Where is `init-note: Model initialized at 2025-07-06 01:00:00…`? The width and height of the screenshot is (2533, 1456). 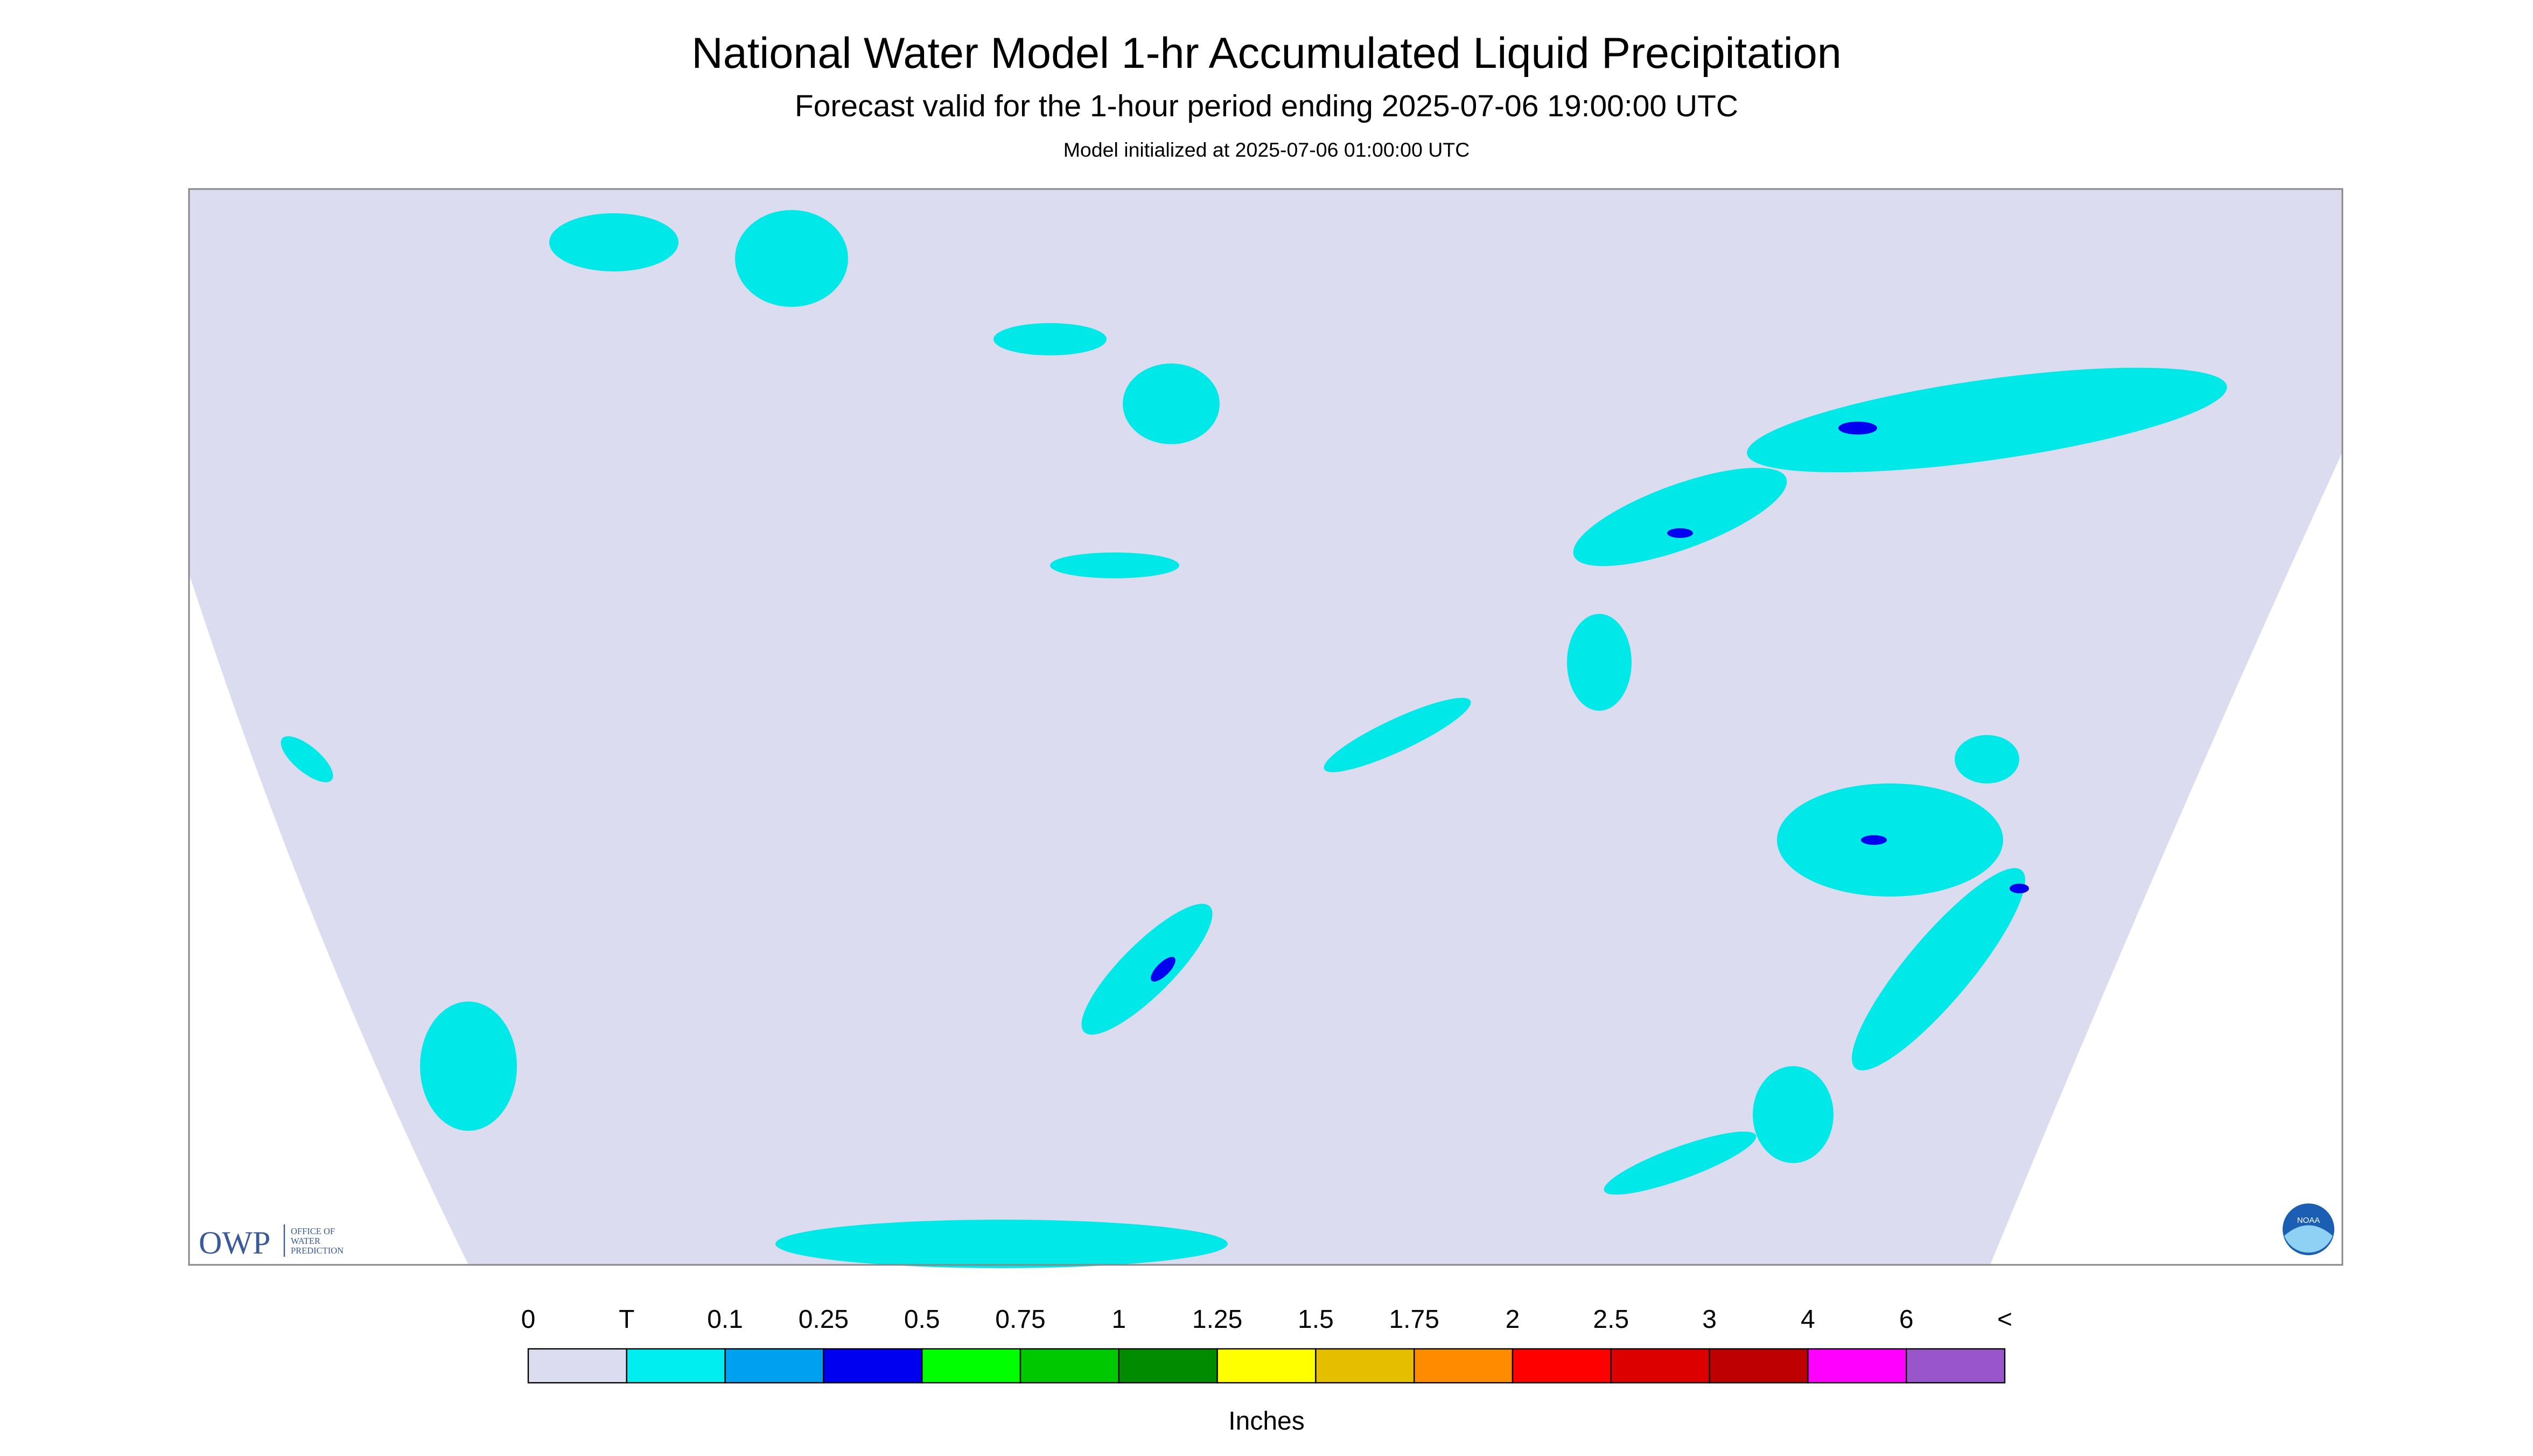 init-note: Model initialized at 2025-07-06 01:00:00… is located at coordinates (1266, 149).